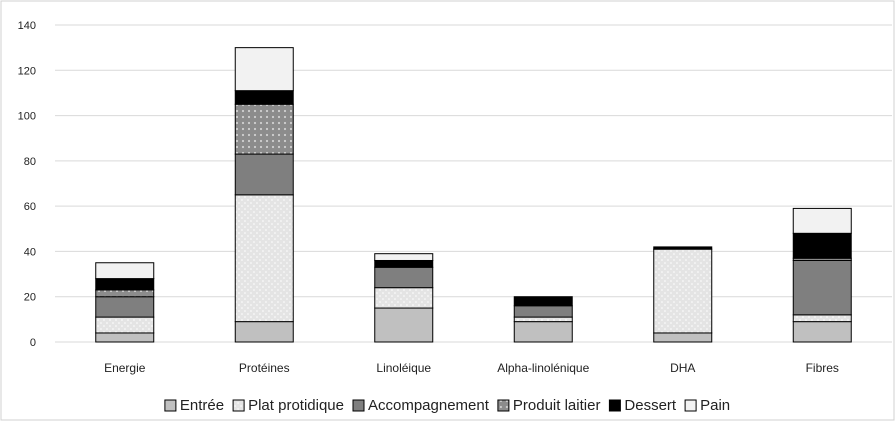 The image size is (895, 426). What do you see at coordinates (202, 405) in the screenshot?
I see `legend-label: Entrée` at bounding box center [202, 405].